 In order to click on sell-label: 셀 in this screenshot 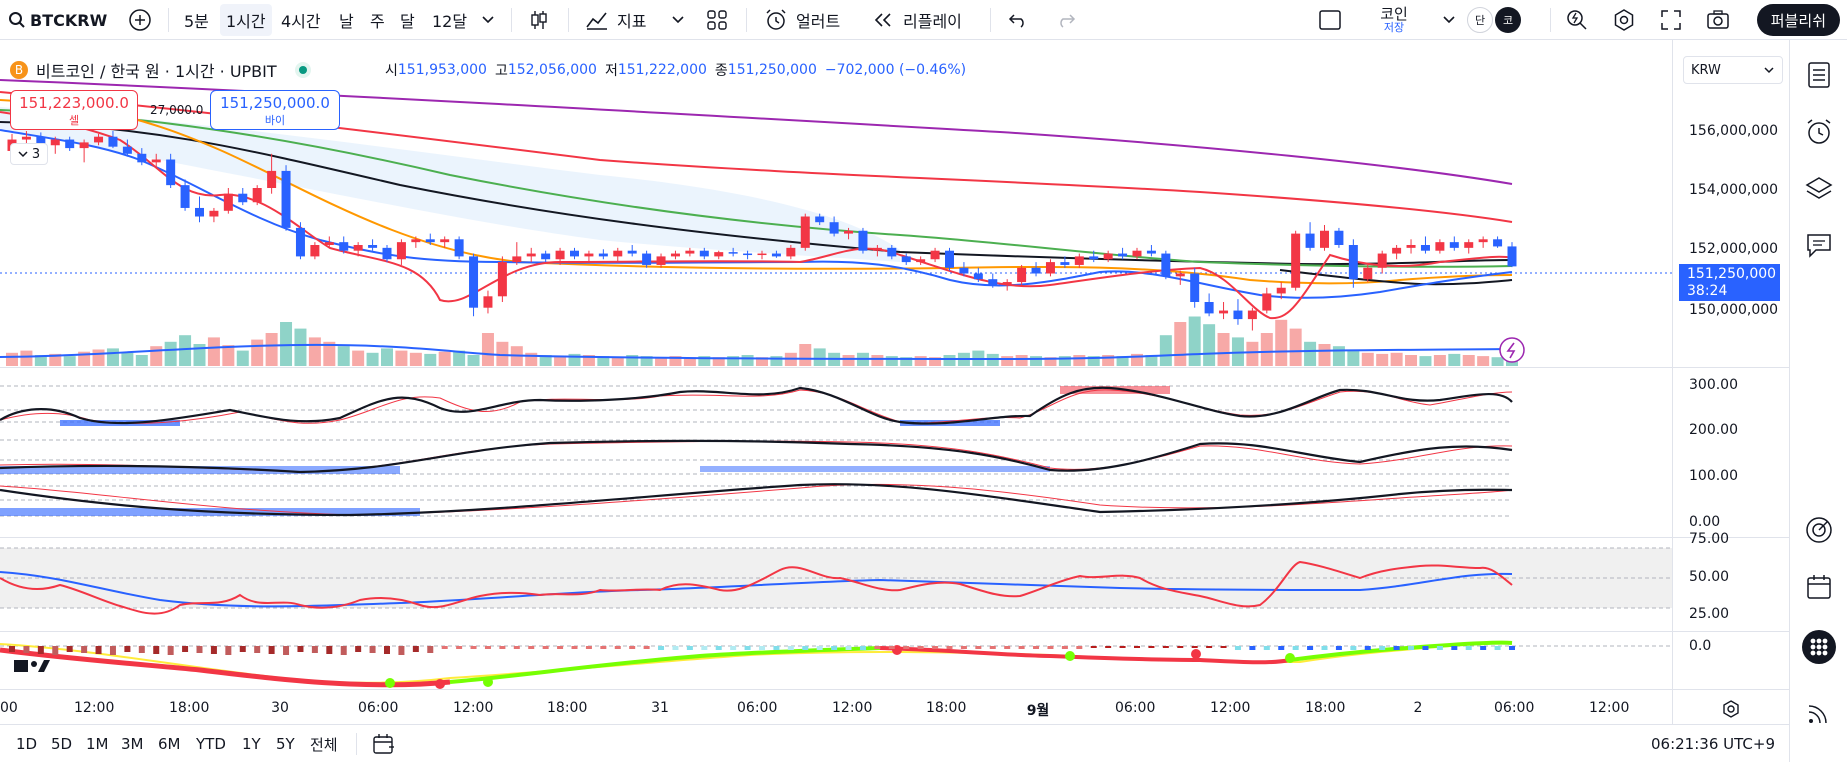, I will do `click(74, 120)`.